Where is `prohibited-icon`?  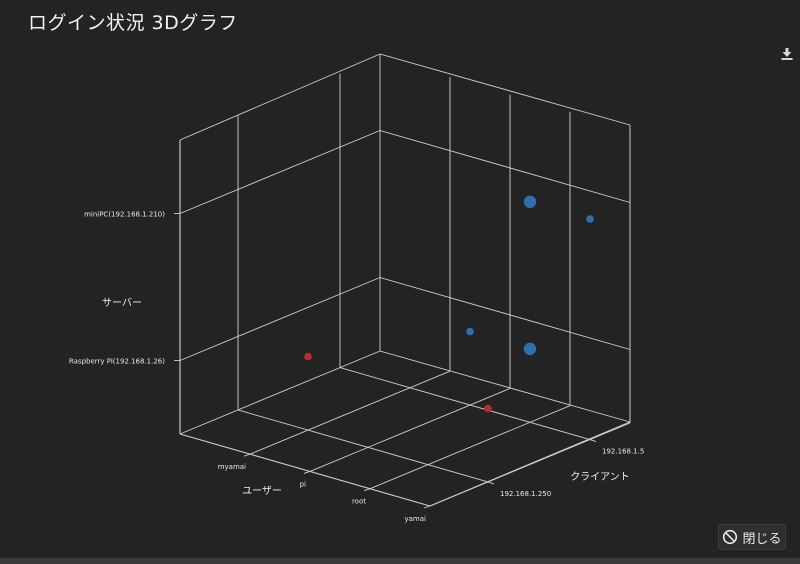
prohibited-icon is located at coordinates (730, 537).